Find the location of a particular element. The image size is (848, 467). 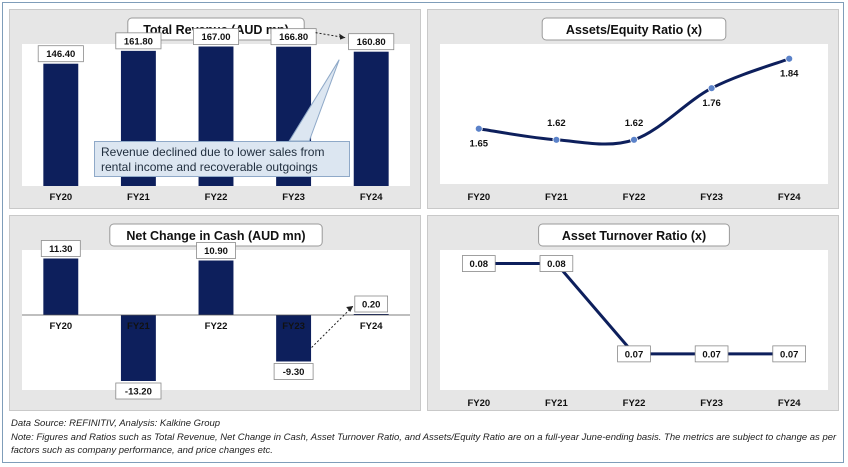

data-label-fy22: 10.90 is located at coordinates (216, 251).